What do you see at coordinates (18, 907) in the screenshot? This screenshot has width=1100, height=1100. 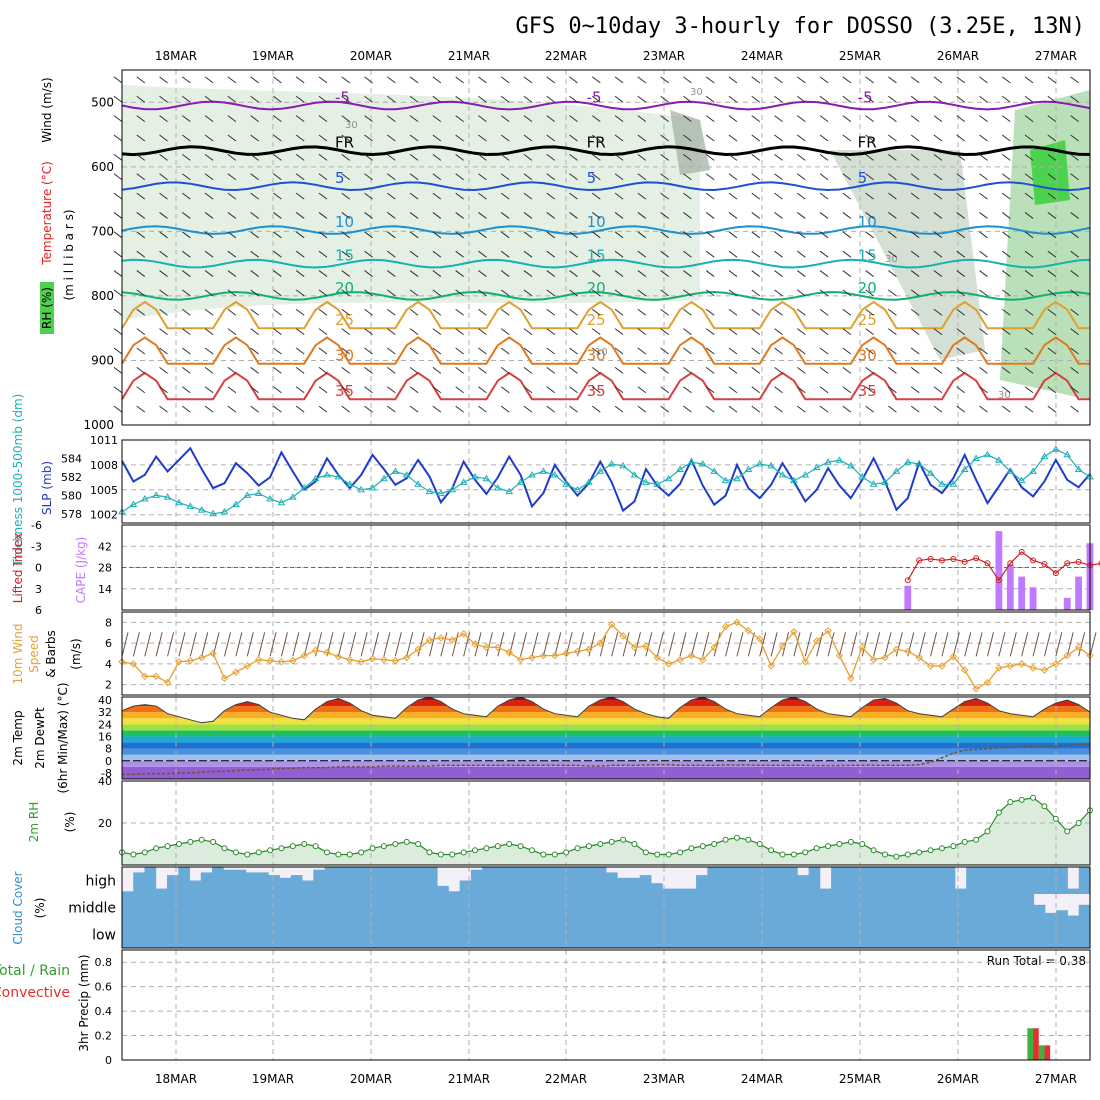 I see `cloud-axis-label: Cloud Cover` at bounding box center [18, 907].